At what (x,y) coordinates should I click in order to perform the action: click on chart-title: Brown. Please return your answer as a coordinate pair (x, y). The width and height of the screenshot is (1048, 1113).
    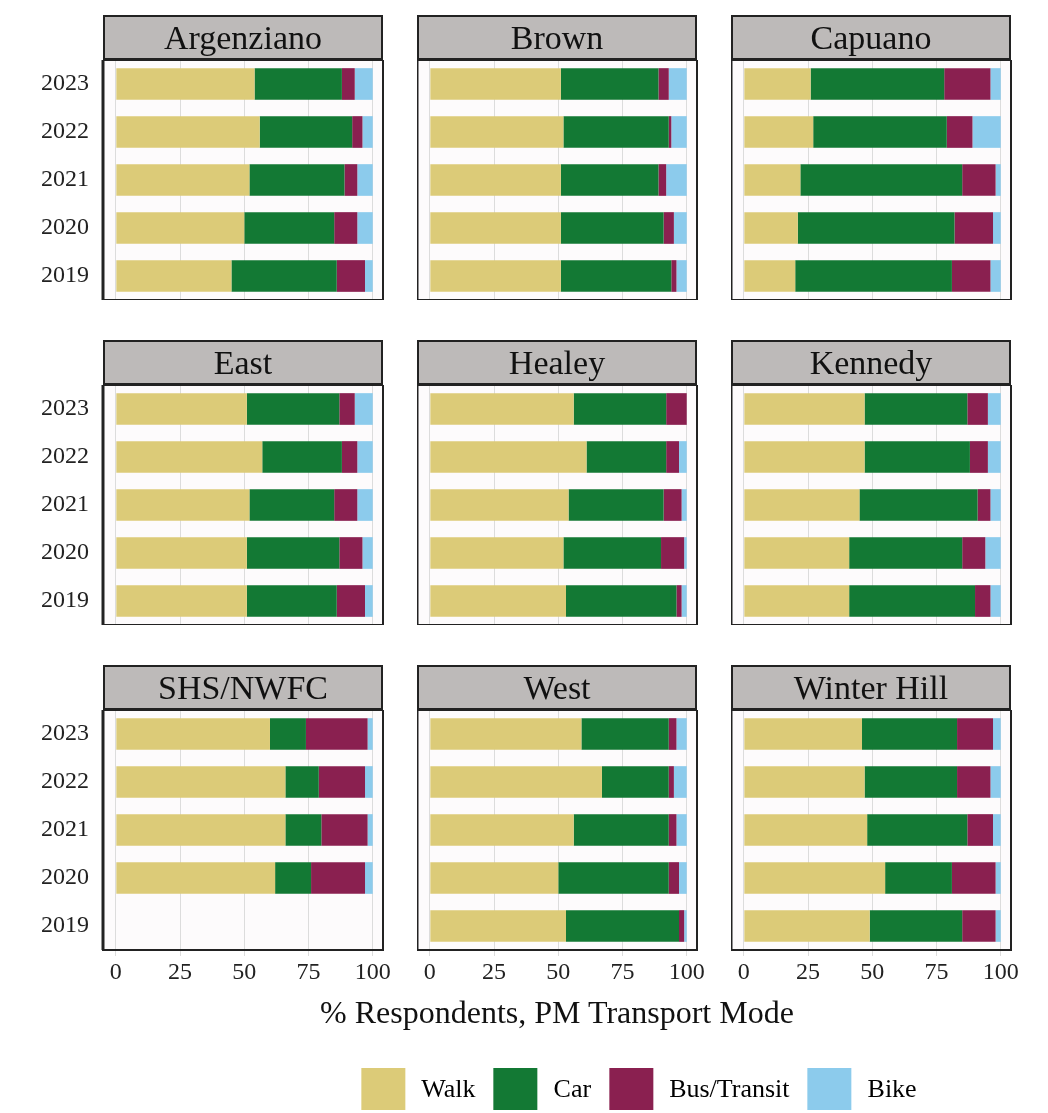
    Looking at the image, I should click on (557, 37).